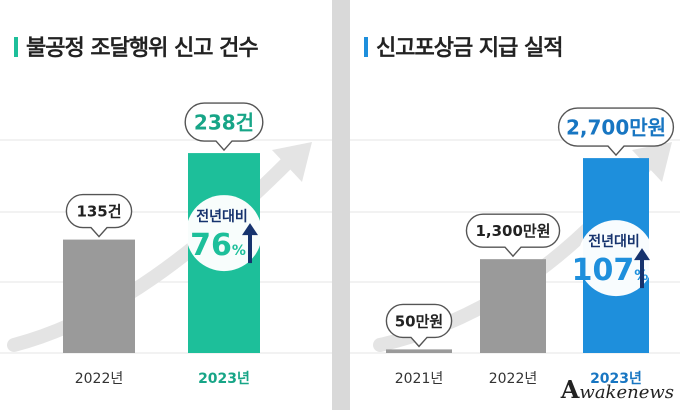 This screenshot has height=410, width=680. I want to click on chart-title-text: 불공정 조달행위 신고 건수, so click(142, 48).